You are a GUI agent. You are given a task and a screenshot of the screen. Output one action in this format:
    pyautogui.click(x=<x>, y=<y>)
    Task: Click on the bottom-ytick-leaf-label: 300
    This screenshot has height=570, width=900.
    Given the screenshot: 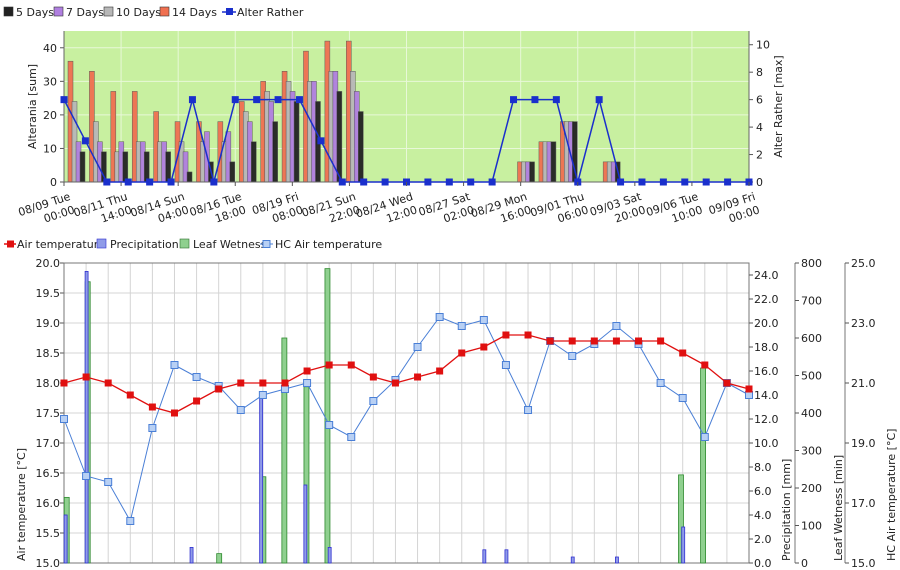 What is the action you would take?
    pyautogui.click(x=811, y=451)
    